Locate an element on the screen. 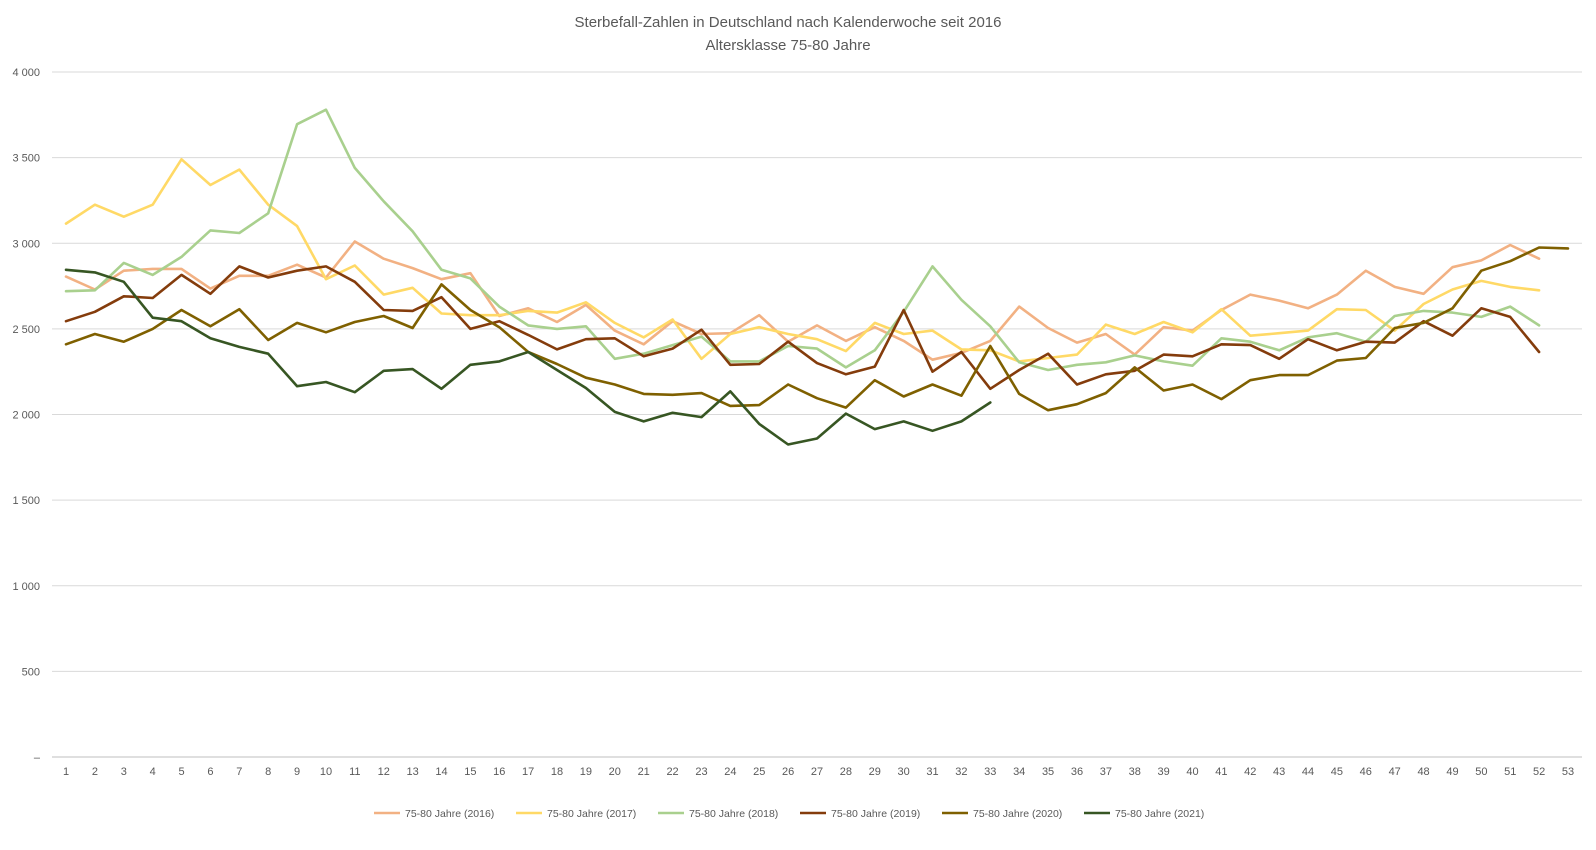 The height and width of the screenshot is (850, 1596). legend-item: 75-80 Jahre (2021) is located at coordinates (1144, 814).